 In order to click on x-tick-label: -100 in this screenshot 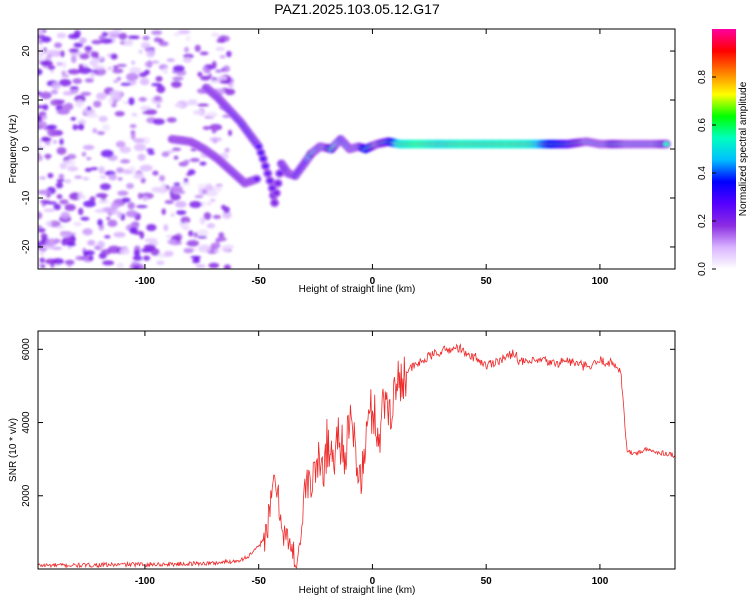, I will do `click(145, 281)`.